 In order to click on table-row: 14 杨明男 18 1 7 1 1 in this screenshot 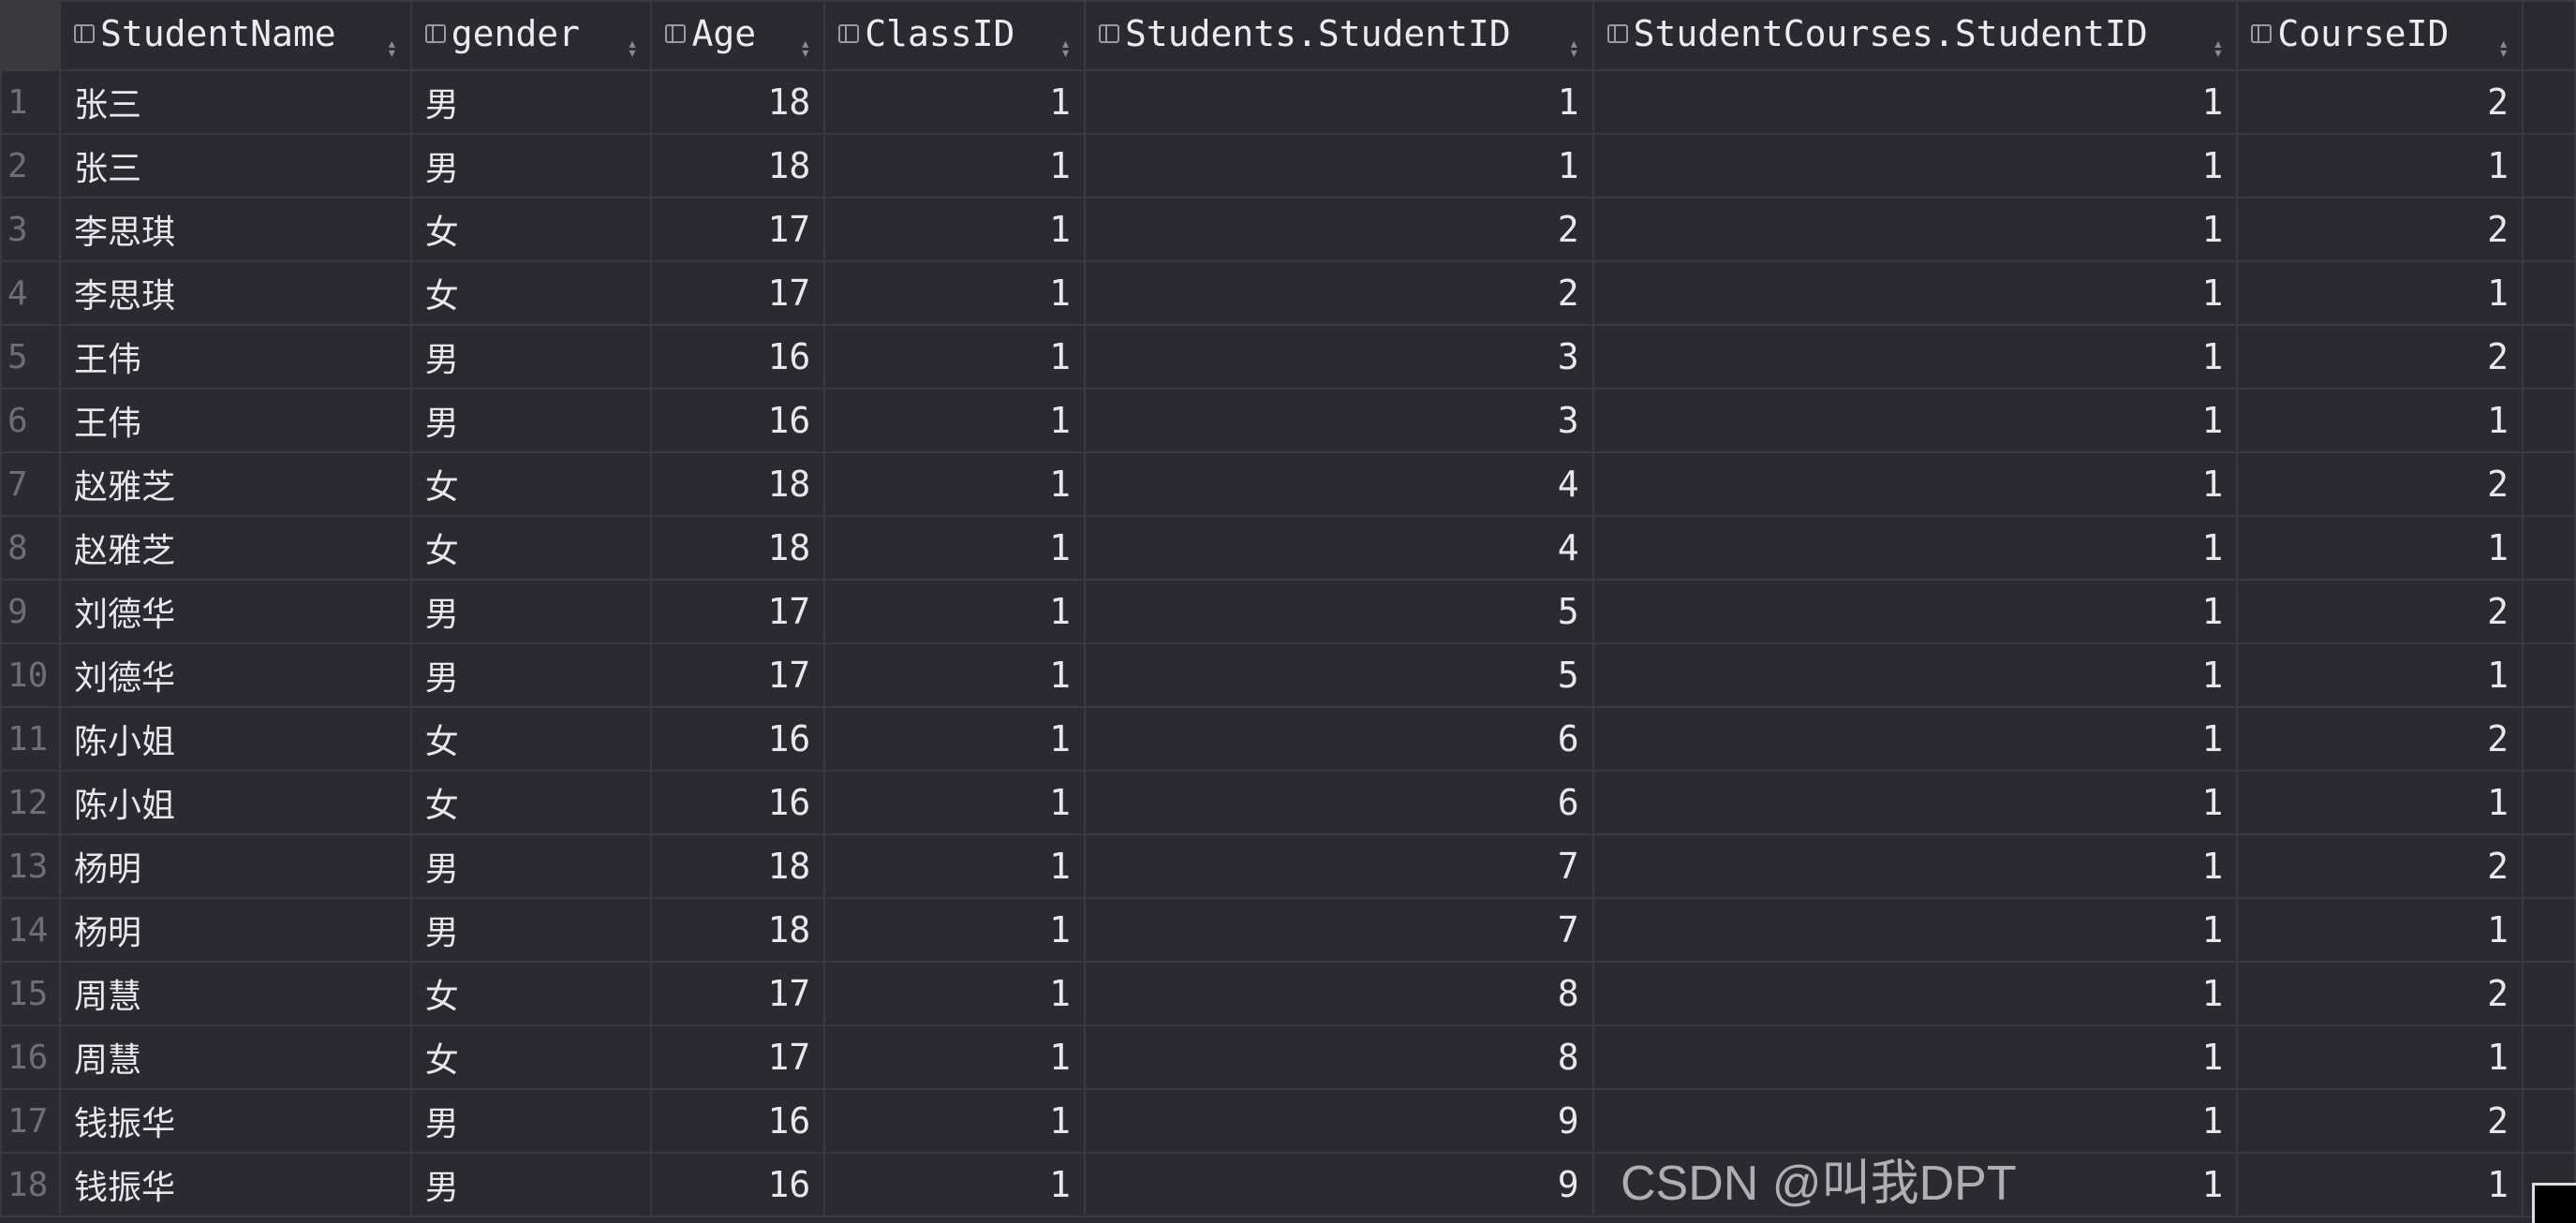, I will do `click(1288, 930)`.